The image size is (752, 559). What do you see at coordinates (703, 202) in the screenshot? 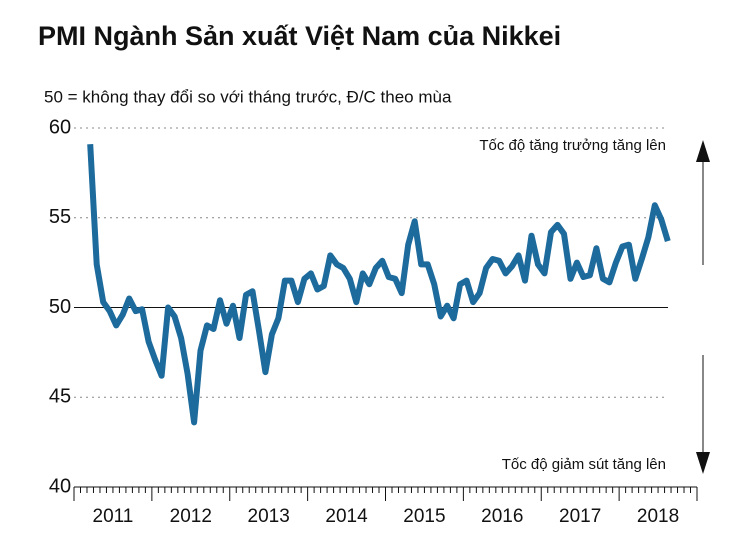
I see `arrow-up` at bounding box center [703, 202].